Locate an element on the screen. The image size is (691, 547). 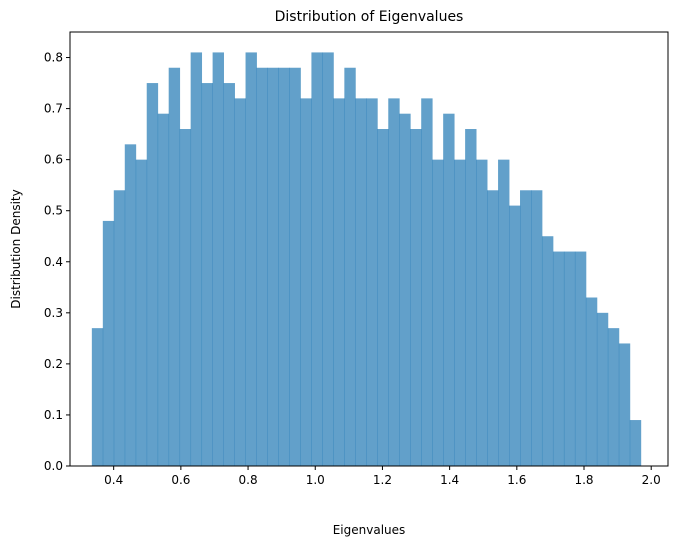
x-tick-label: 2.0 is located at coordinates (651, 480).